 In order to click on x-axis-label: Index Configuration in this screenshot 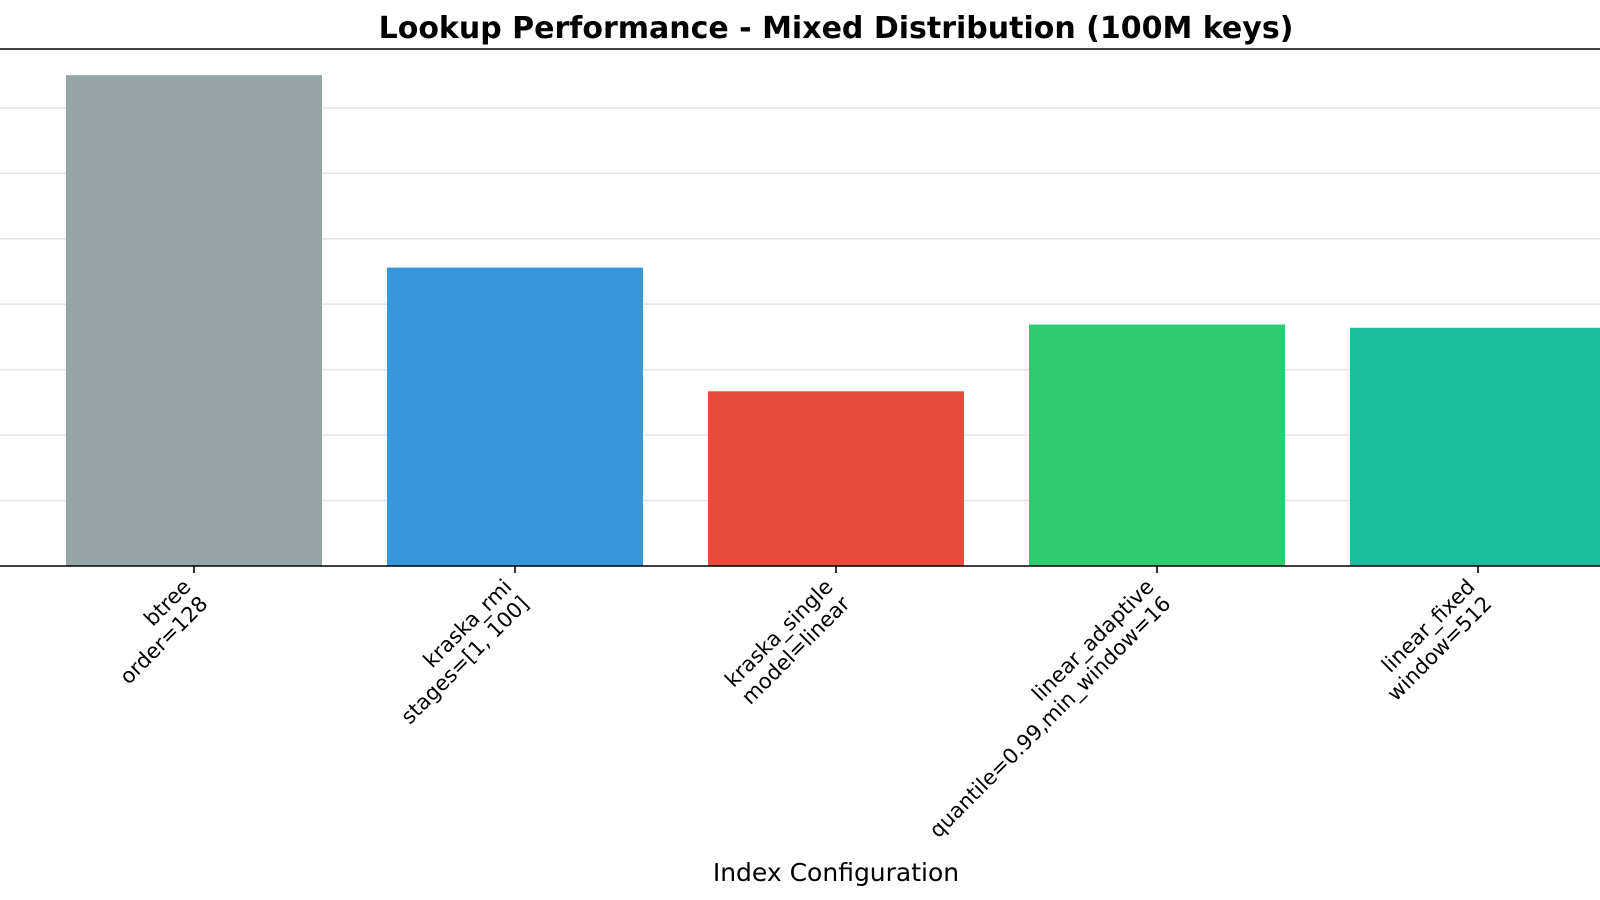, I will do `click(836, 872)`.